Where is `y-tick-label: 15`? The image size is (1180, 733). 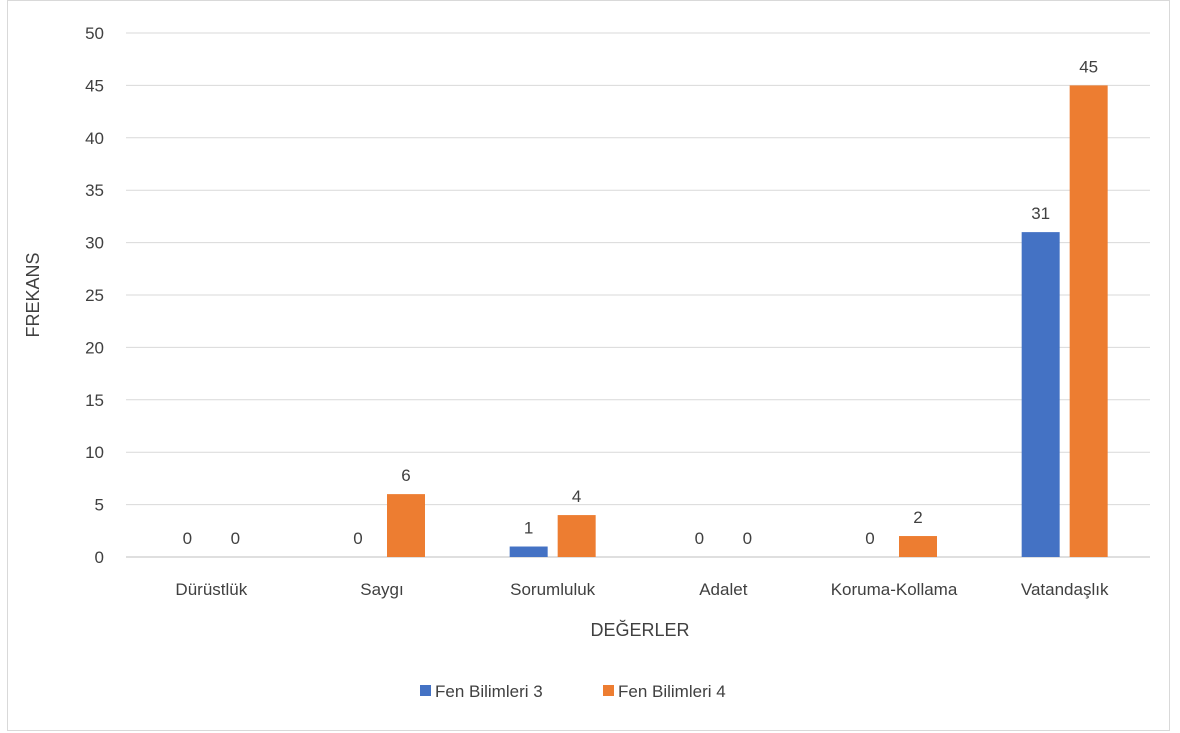
y-tick-label: 15 is located at coordinates (94, 400).